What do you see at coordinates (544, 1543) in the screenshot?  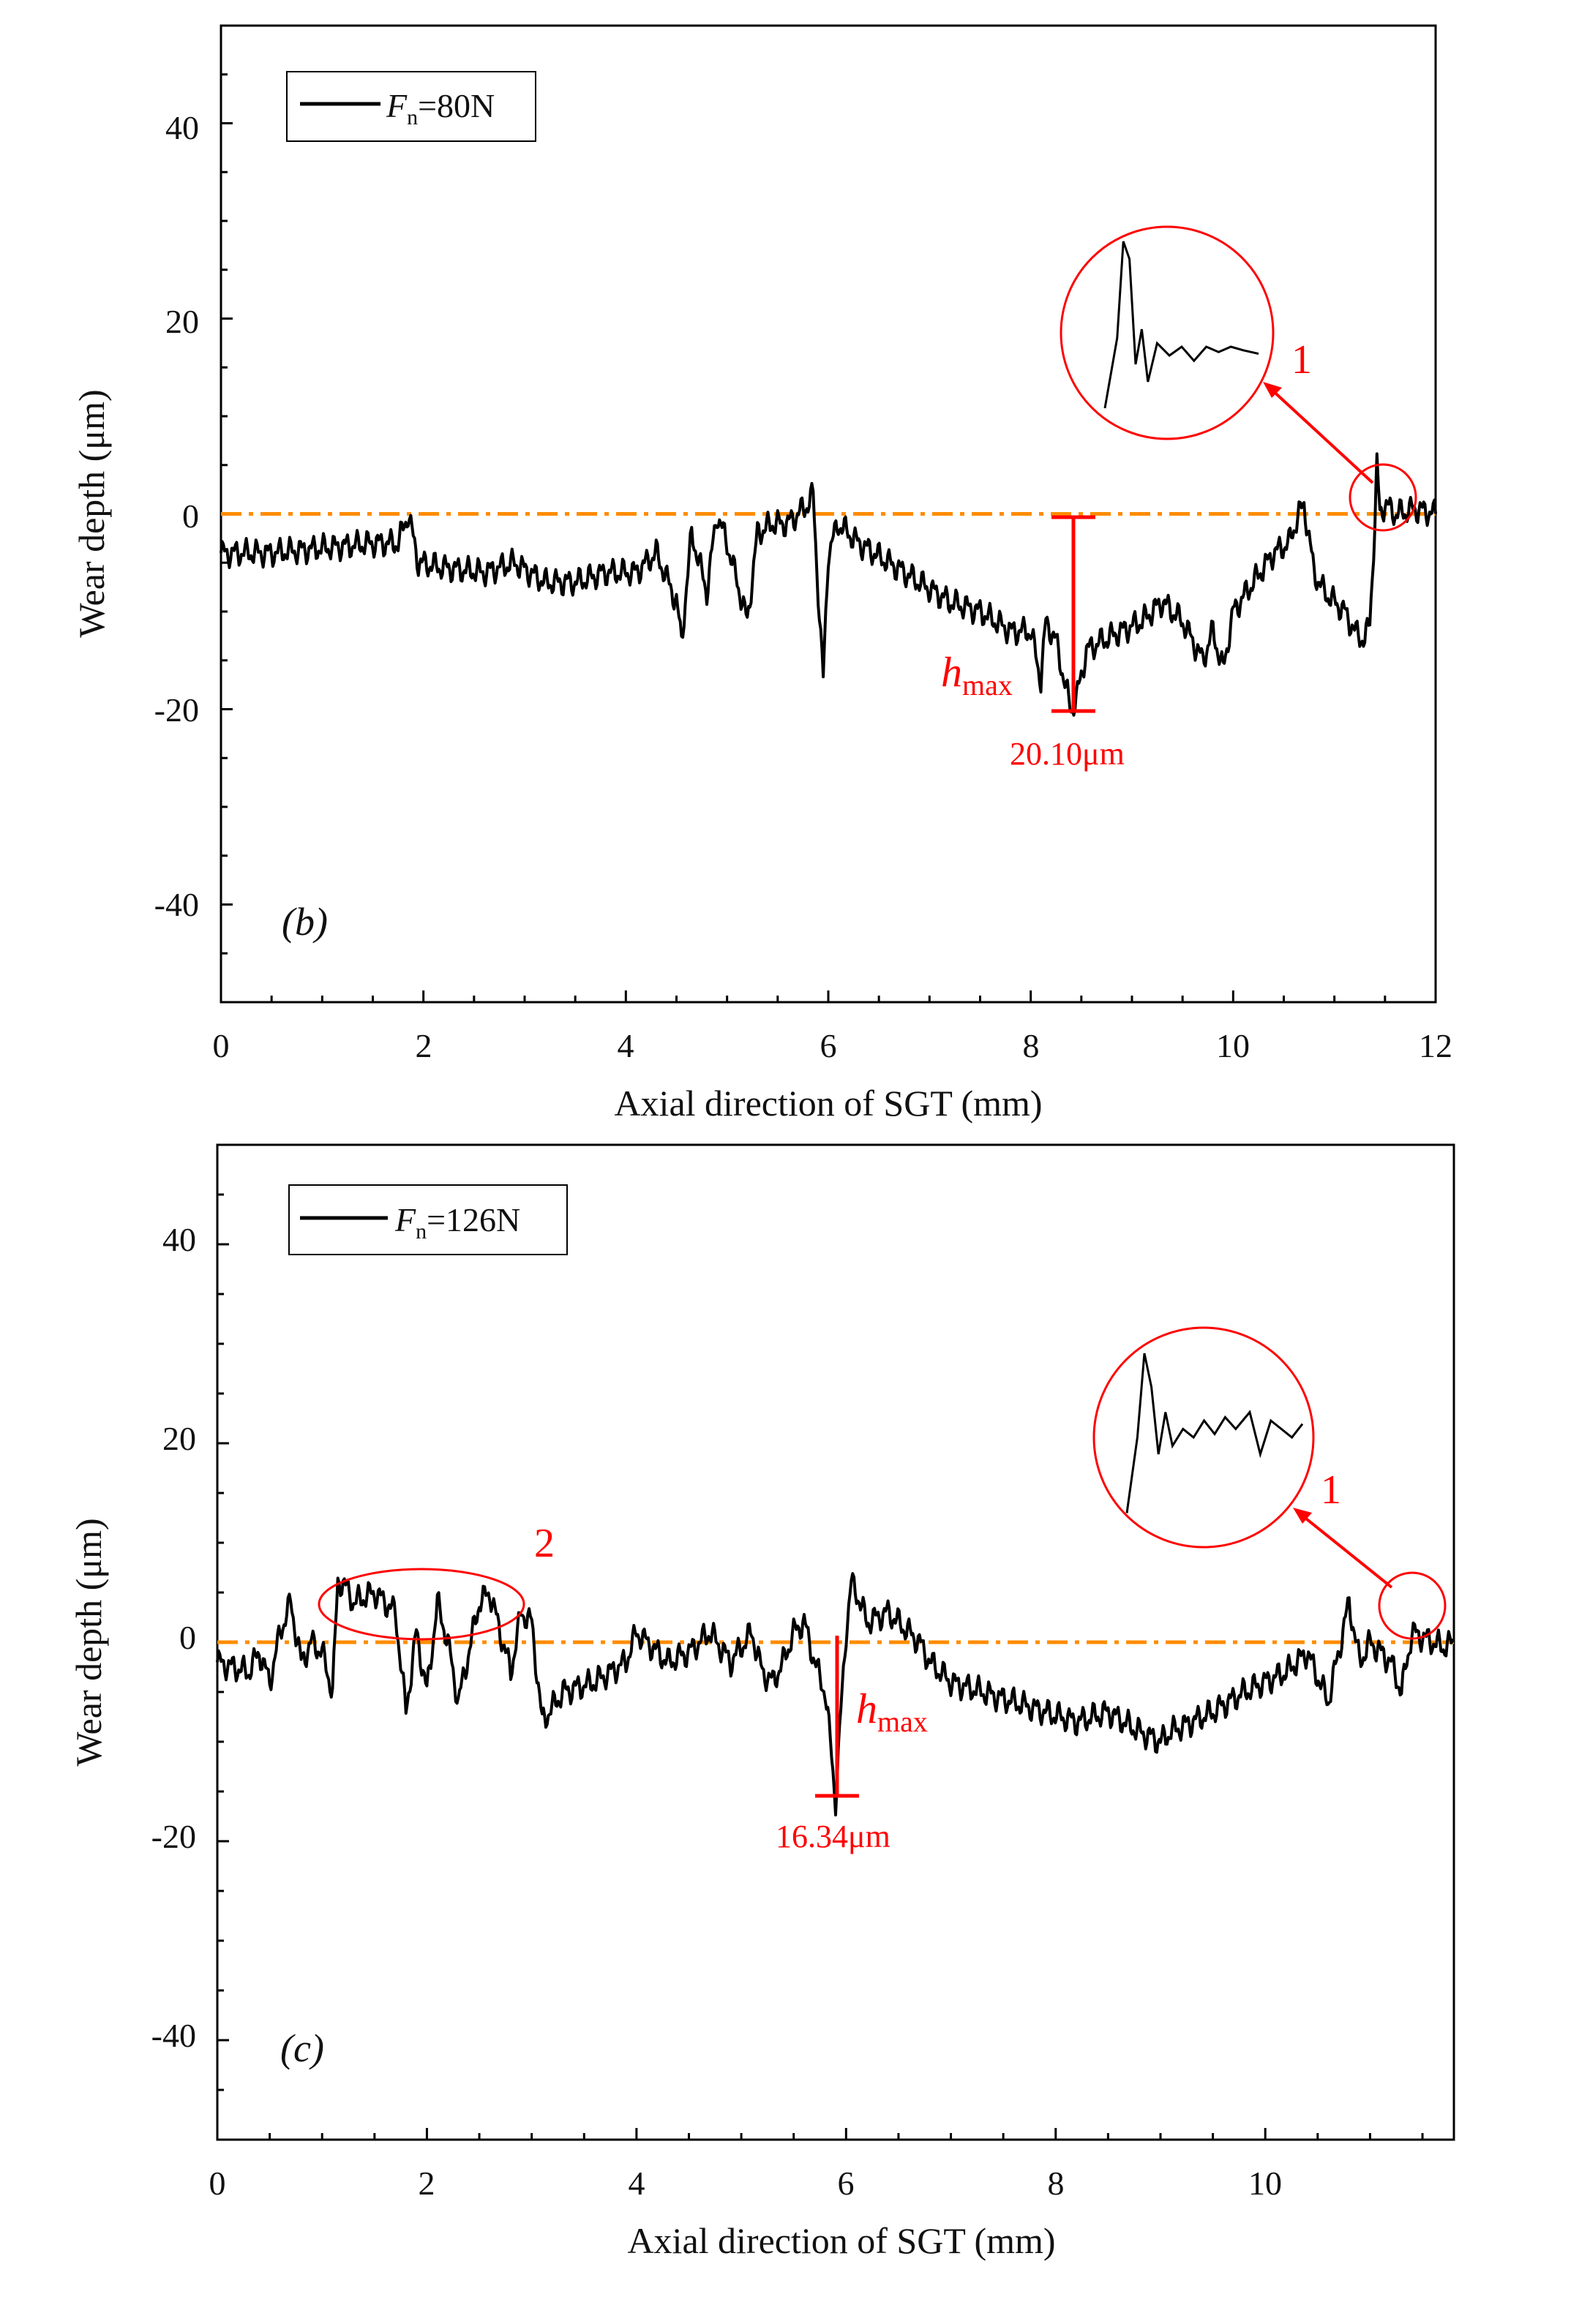 I see `region-label-2: 2` at bounding box center [544, 1543].